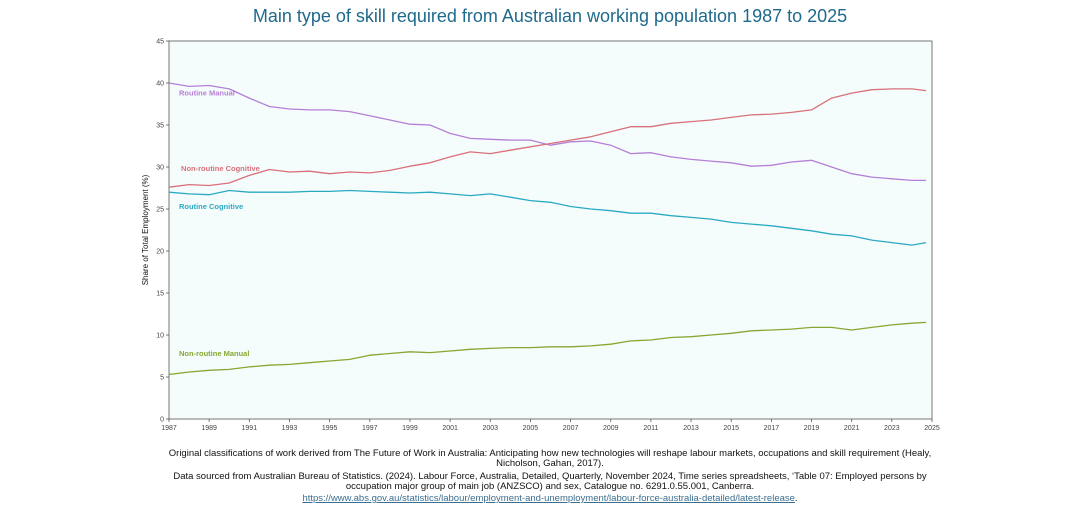 This screenshot has height=510, width=1080. Describe the element at coordinates (250, 428) in the screenshot. I see `x-tick-label: 1991` at that location.